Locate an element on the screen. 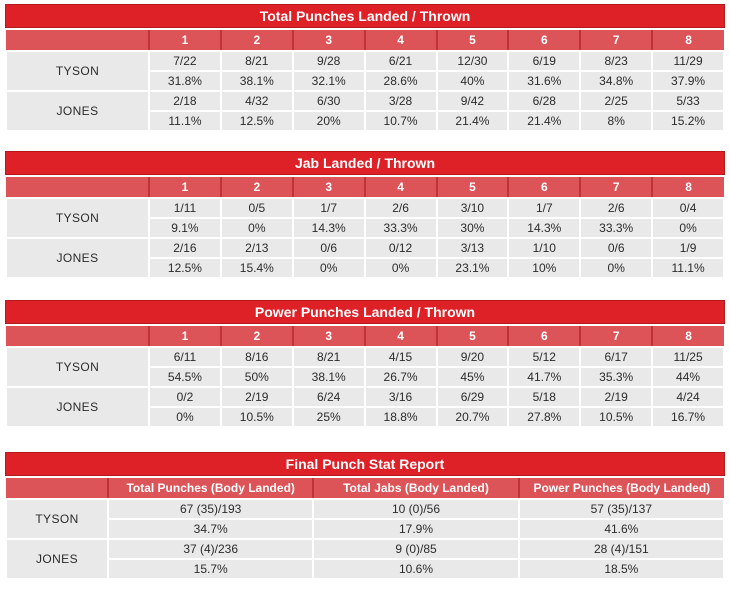  landed-thrown-value: 6/11 is located at coordinates (185, 357).